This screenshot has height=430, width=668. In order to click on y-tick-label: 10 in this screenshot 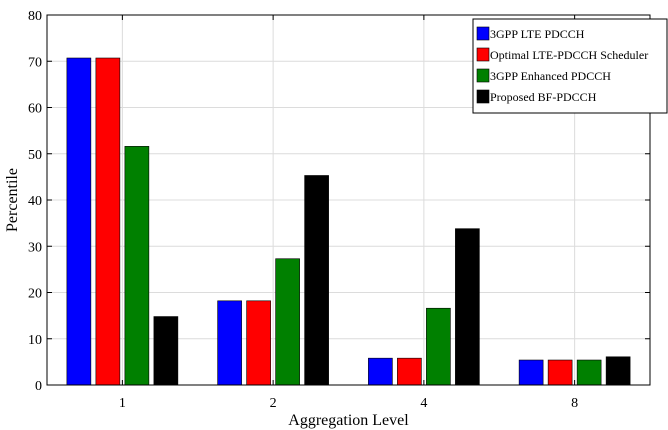, I will do `click(35, 340)`.